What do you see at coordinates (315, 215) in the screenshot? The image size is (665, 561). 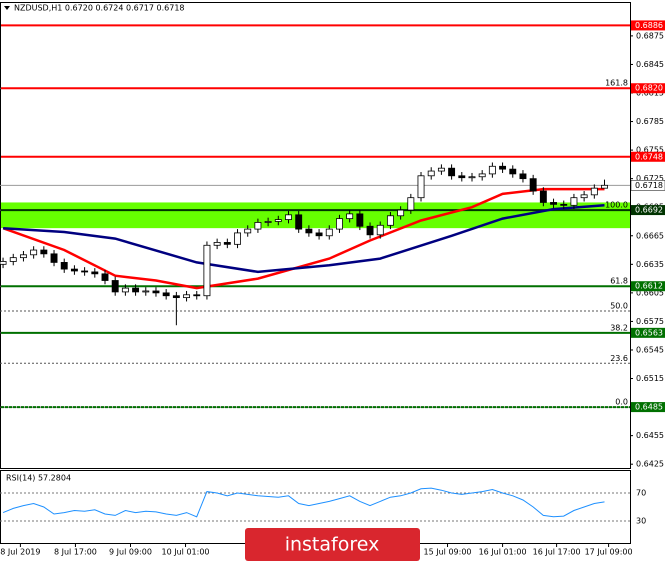 I see `zone` at bounding box center [315, 215].